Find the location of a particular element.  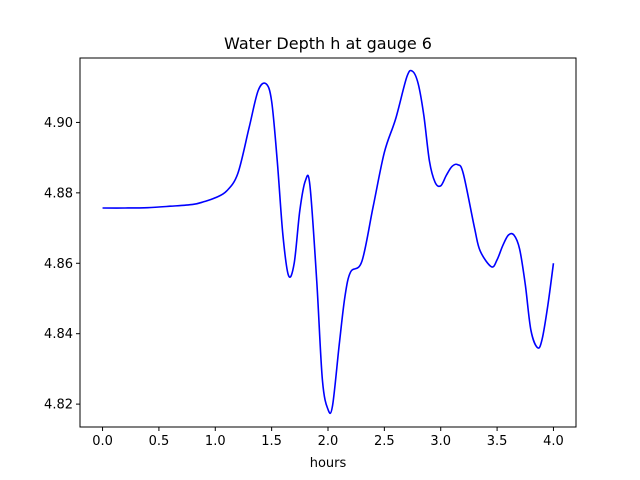

x-axis: 0.0 0.5 1.0 1.5 2.0 2.5 3.0 3.5 4.0 is located at coordinates (328, 438).